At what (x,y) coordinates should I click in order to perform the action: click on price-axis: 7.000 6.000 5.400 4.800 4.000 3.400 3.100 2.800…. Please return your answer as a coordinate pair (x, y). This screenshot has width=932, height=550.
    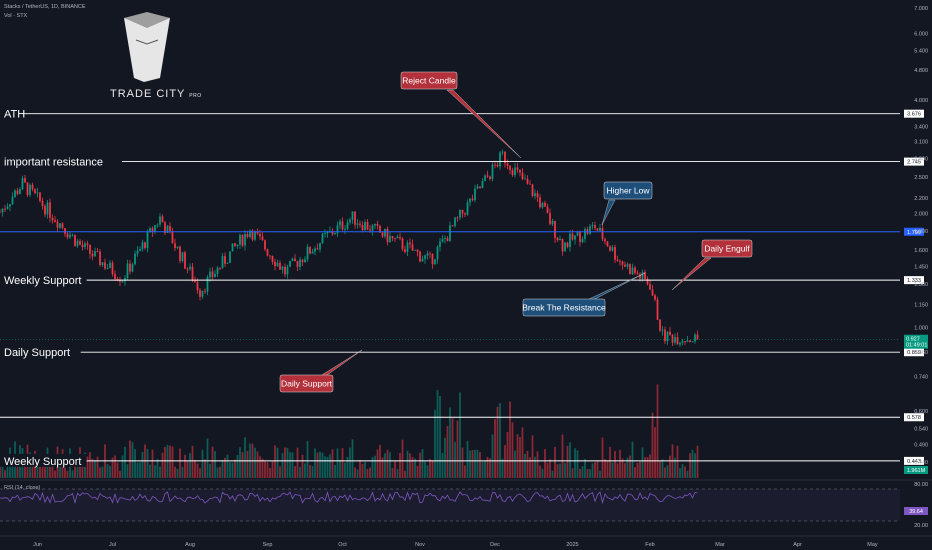
    Looking at the image, I should click on (921, 236).